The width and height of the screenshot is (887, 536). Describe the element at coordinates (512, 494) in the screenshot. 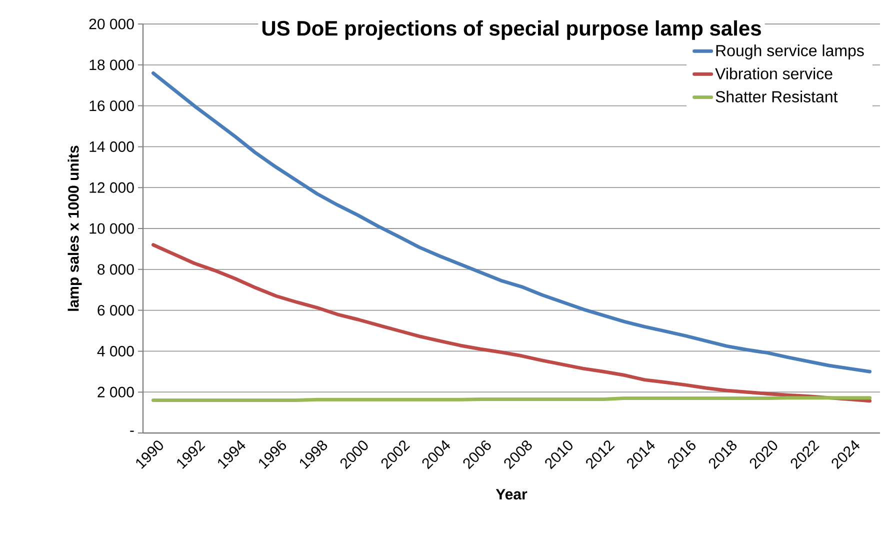

I see `x-axis-title: Year` at that location.